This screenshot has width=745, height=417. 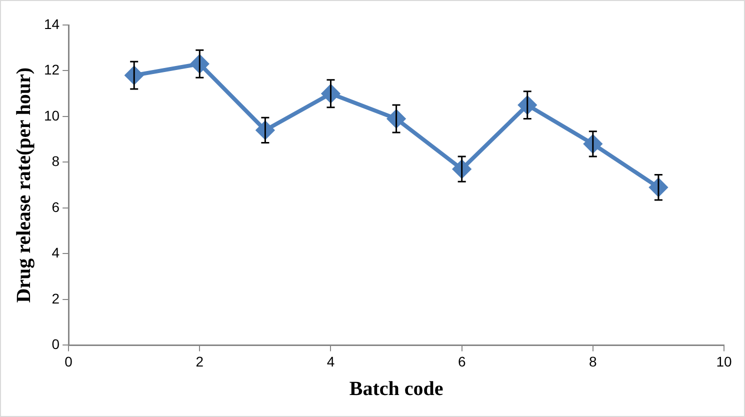 I want to click on y-tick-label: 6, so click(x=56, y=206).